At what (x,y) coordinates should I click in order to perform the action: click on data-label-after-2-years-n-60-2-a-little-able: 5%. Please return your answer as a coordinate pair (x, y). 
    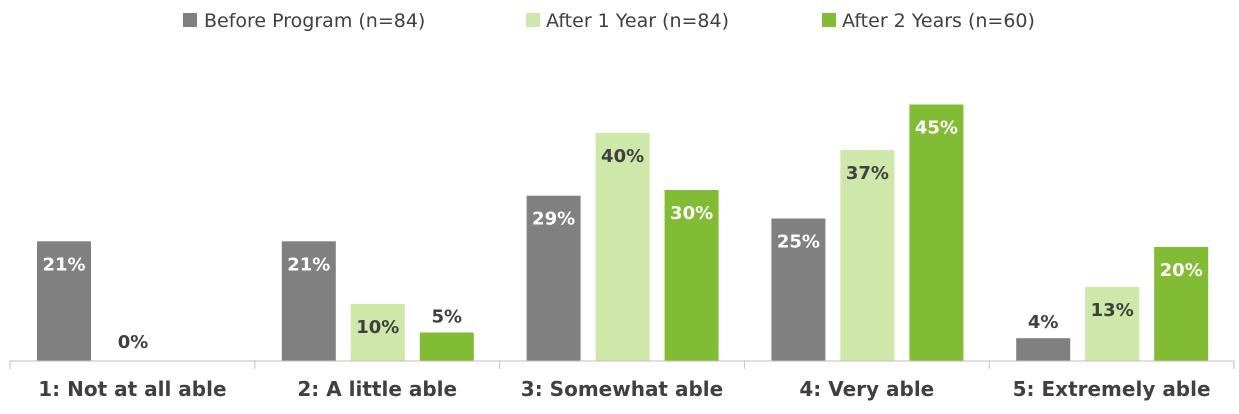
    Looking at the image, I should click on (447, 317).